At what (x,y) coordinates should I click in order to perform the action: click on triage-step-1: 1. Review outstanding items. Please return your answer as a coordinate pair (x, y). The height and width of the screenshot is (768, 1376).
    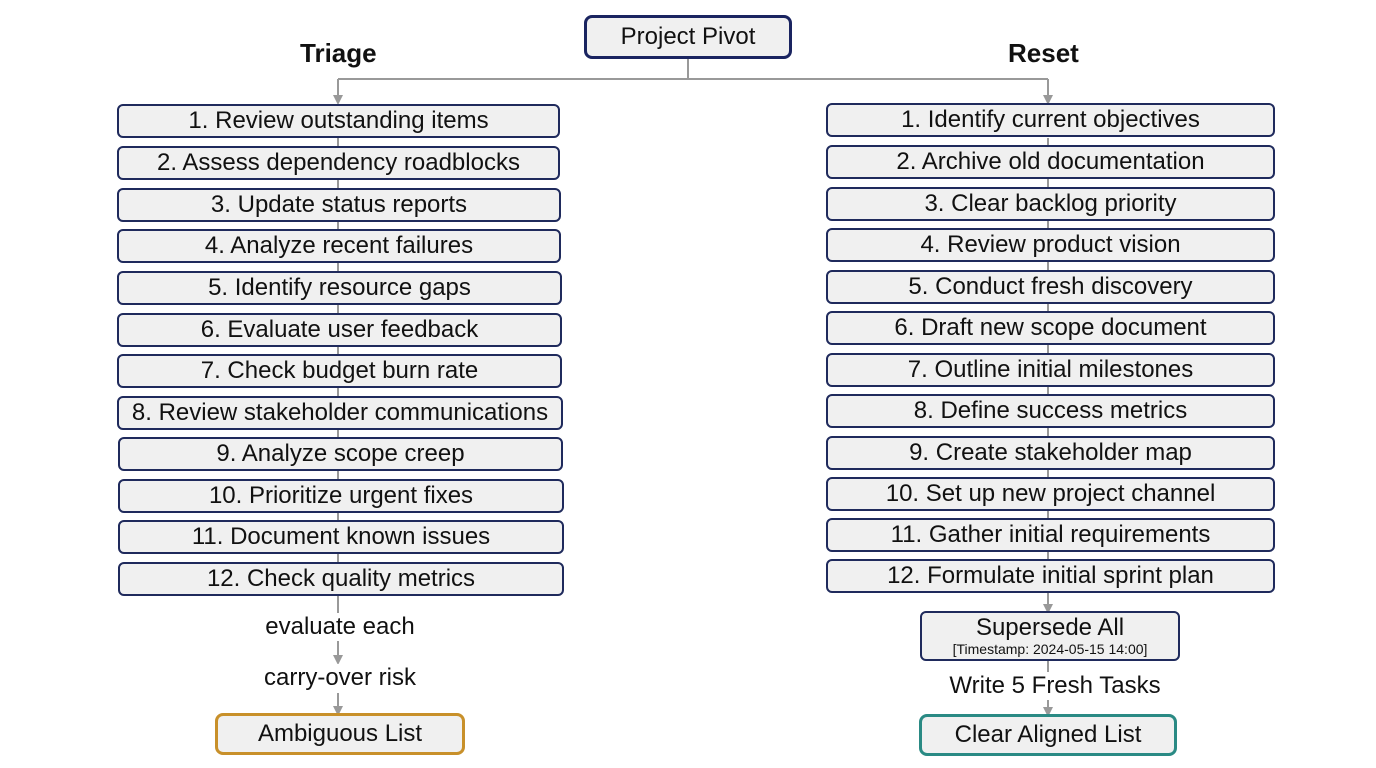
    Looking at the image, I should click on (338, 121).